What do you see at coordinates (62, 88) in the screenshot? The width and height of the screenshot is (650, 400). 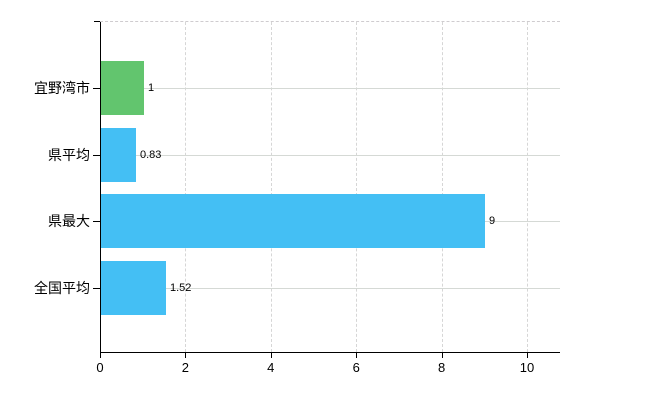 I see `category-label: 宜野湾市` at bounding box center [62, 88].